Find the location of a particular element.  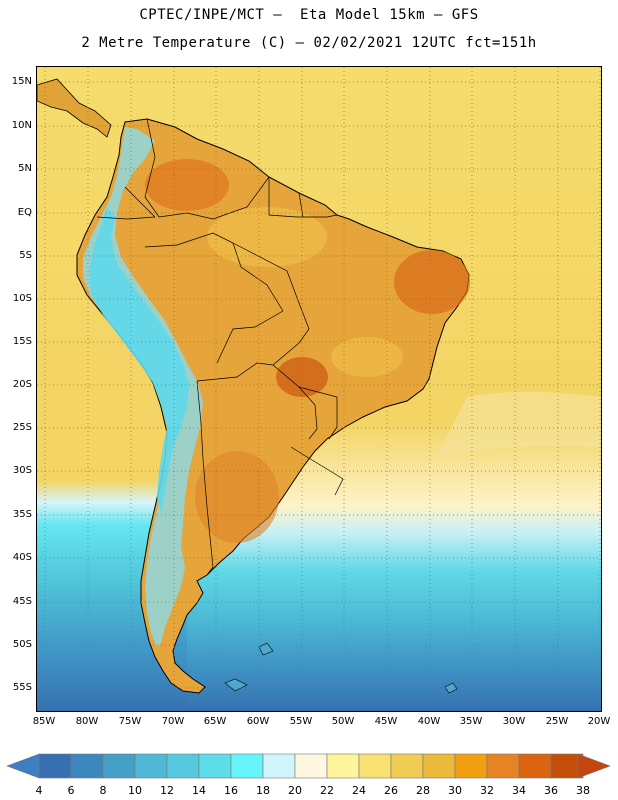

map-title: CPTEC/INPE/MCT – Eta Model 15km – GFS is located at coordinates (309, 15).